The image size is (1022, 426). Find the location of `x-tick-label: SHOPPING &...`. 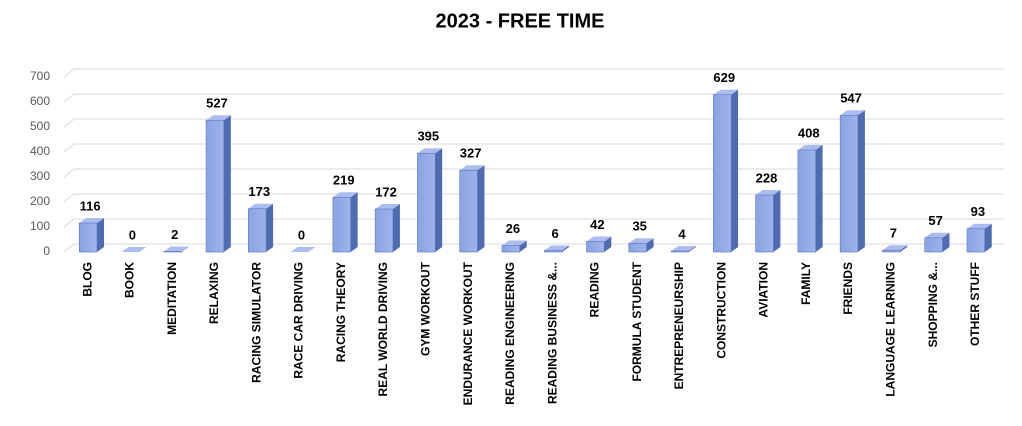

x-tick-label: SHOPPING &... is located at coordinates (933, 304).